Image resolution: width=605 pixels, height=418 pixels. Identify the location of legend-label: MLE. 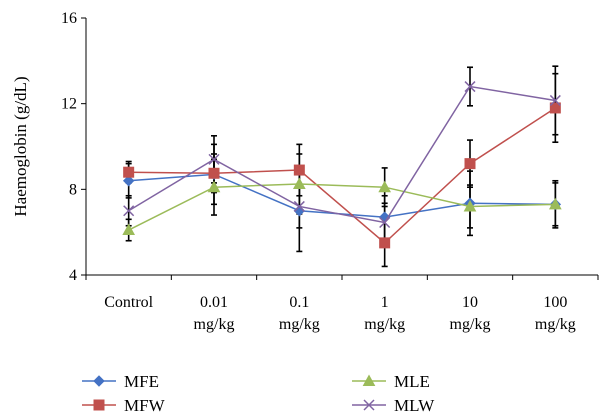
(412, 381).